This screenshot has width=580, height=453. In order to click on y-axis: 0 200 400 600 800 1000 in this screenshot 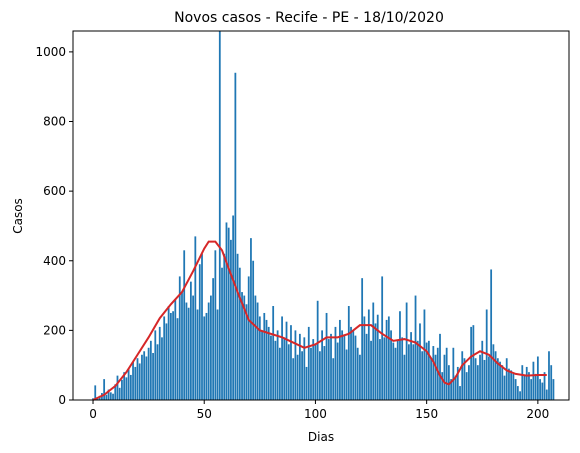, I will do `click(54, 226)`.